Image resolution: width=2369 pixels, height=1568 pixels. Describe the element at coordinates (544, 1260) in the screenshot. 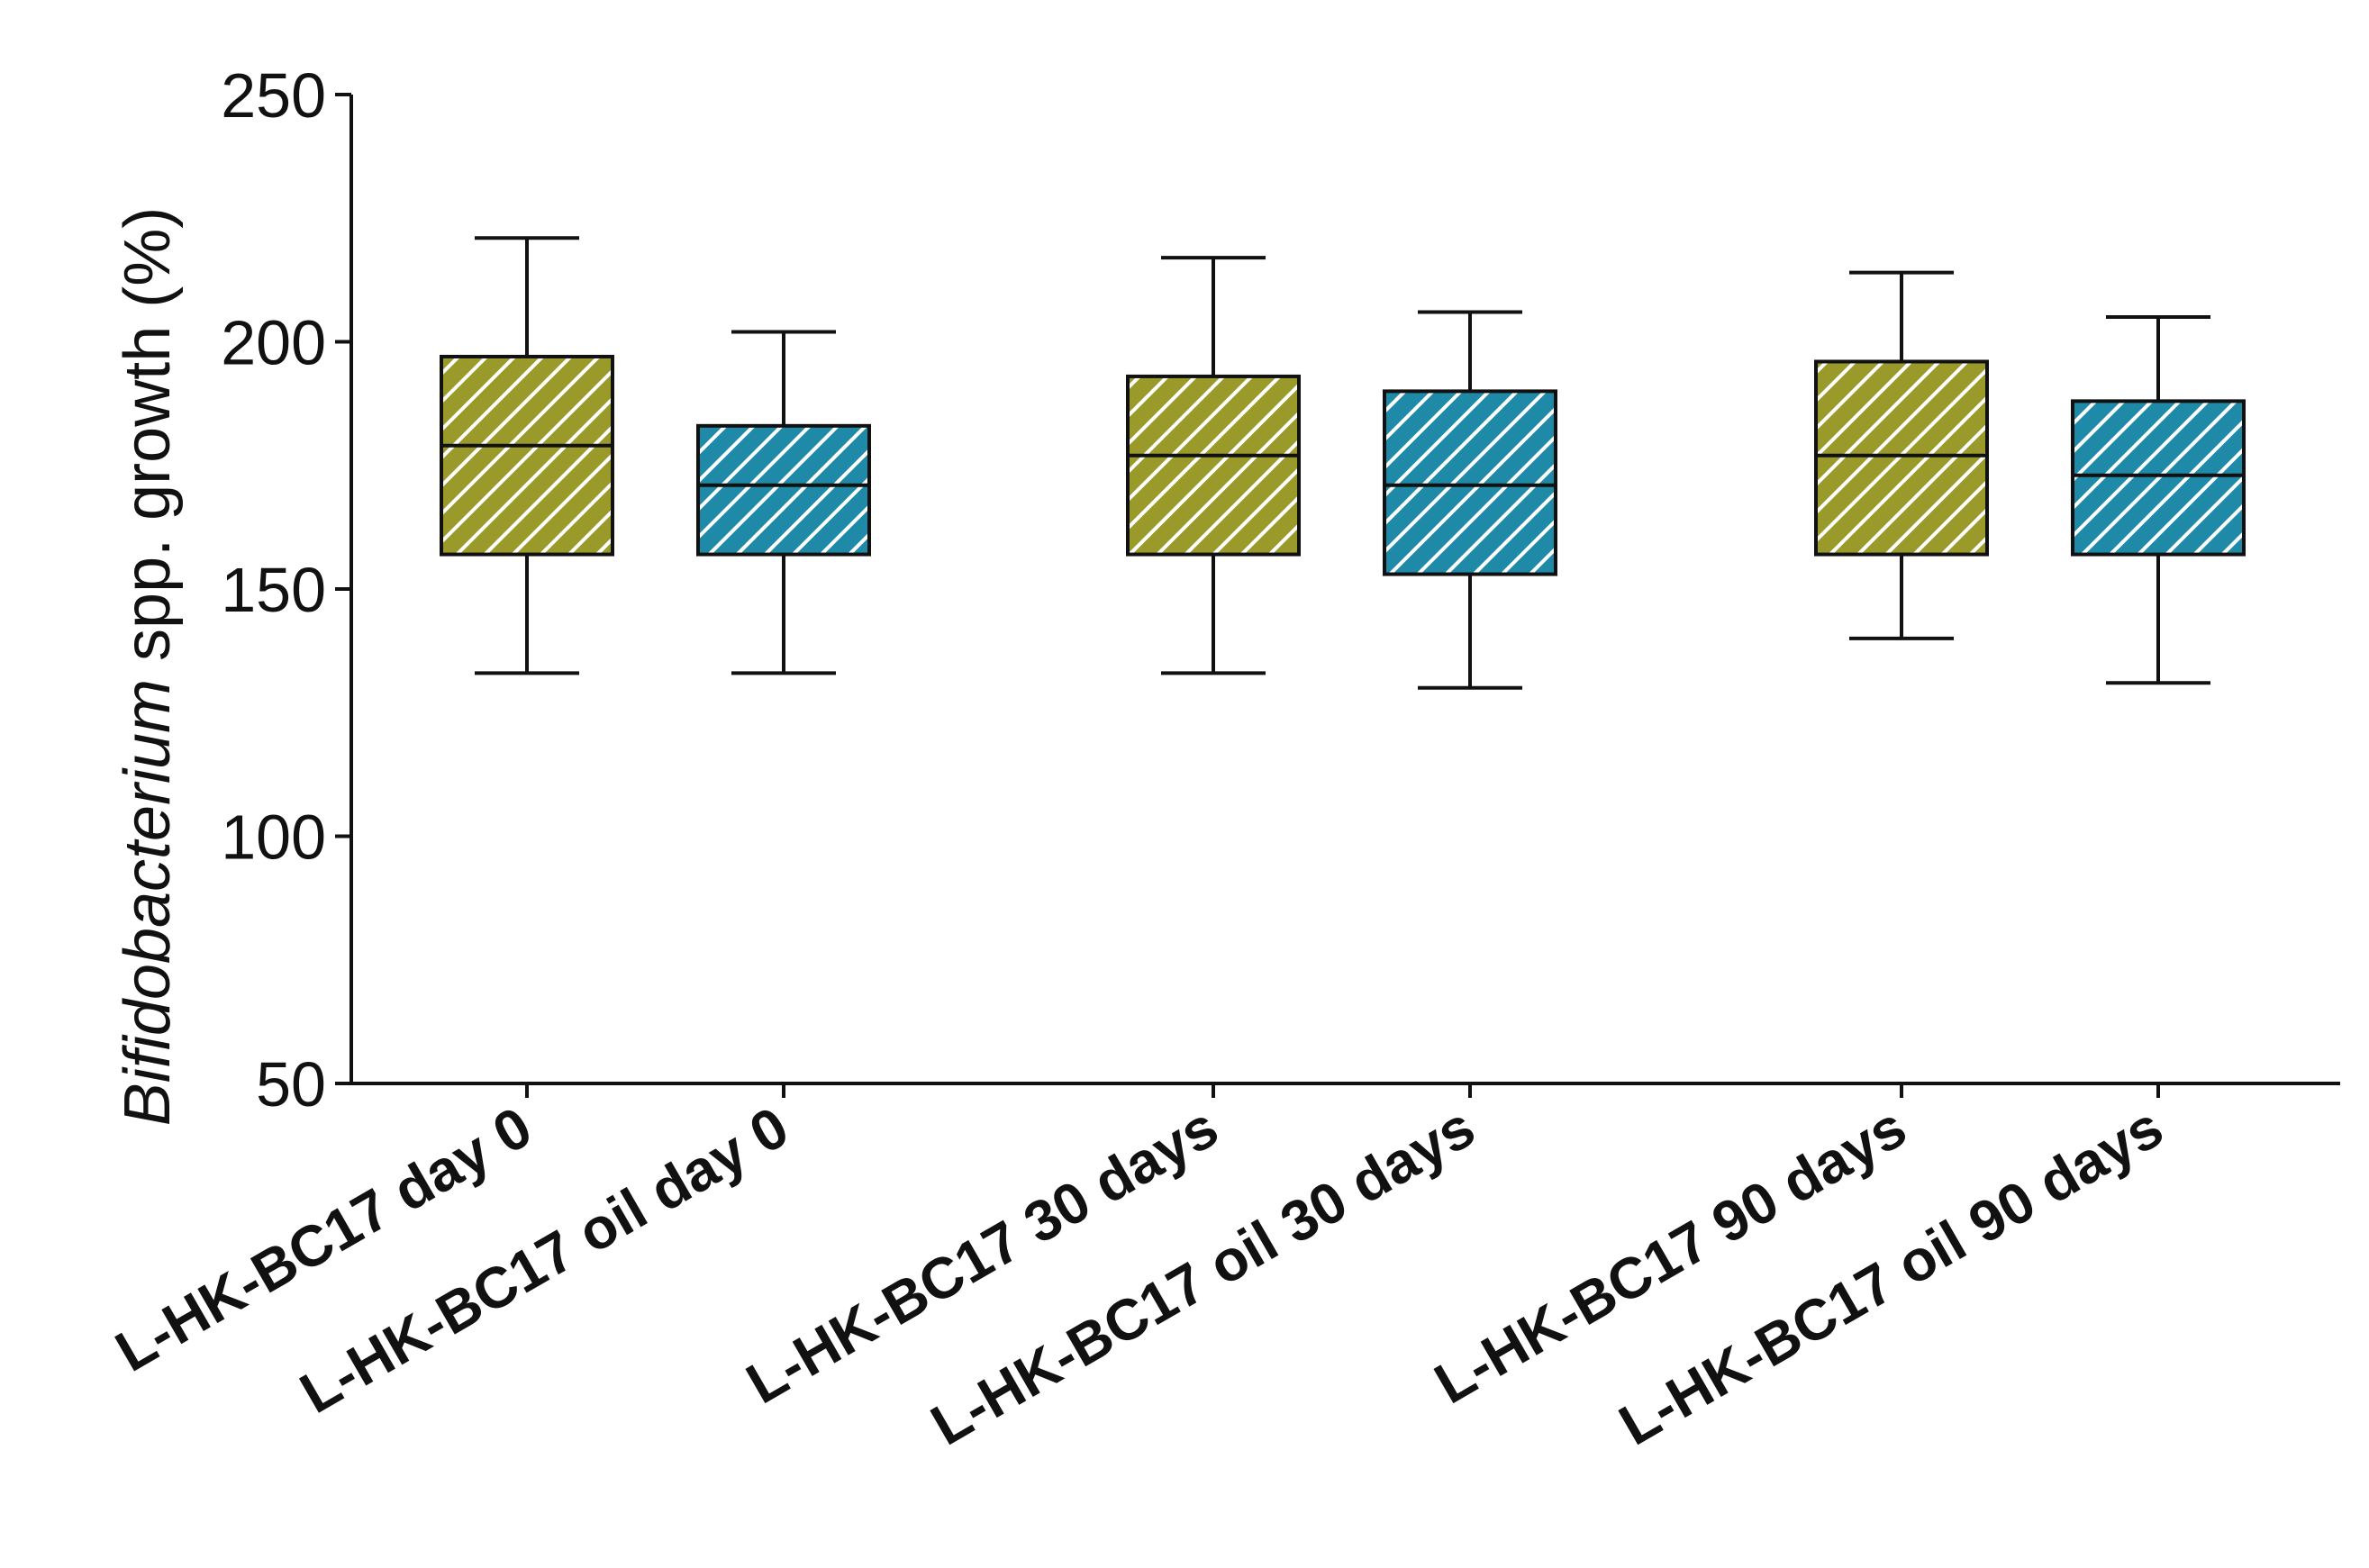

I see `x-tick-label: L-HK-BC17 oil day 0` at that location.